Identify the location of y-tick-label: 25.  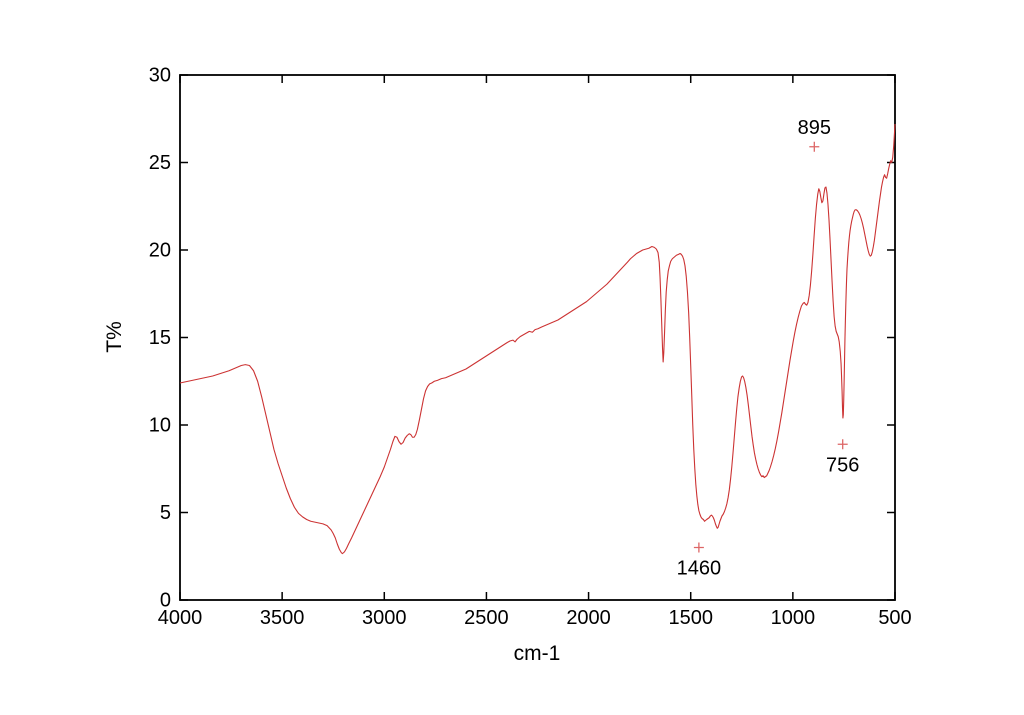
(160, 163).